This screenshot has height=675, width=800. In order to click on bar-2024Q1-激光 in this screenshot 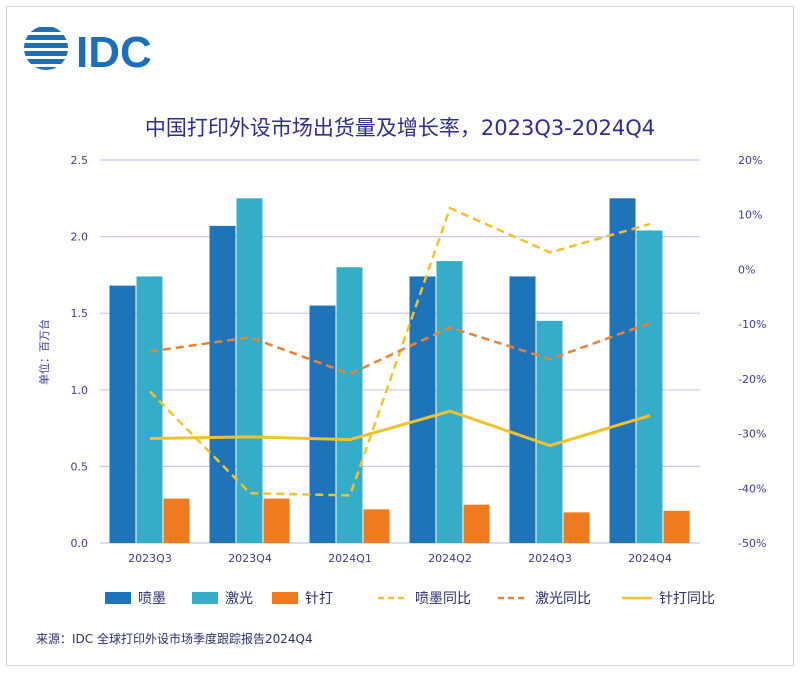, I will do `click(349, 405)`.